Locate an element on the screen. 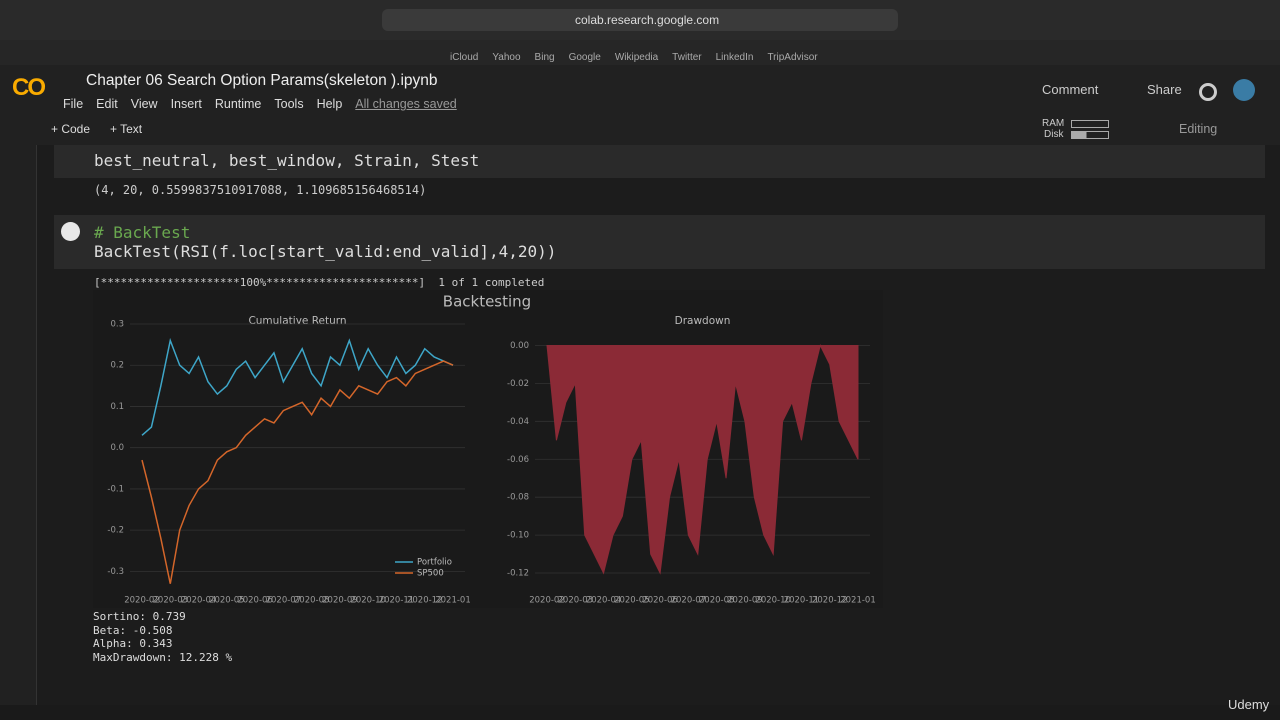 The image size is (1280, 720). y-tick-label: 0.3 is located at coordinates (117, 325).